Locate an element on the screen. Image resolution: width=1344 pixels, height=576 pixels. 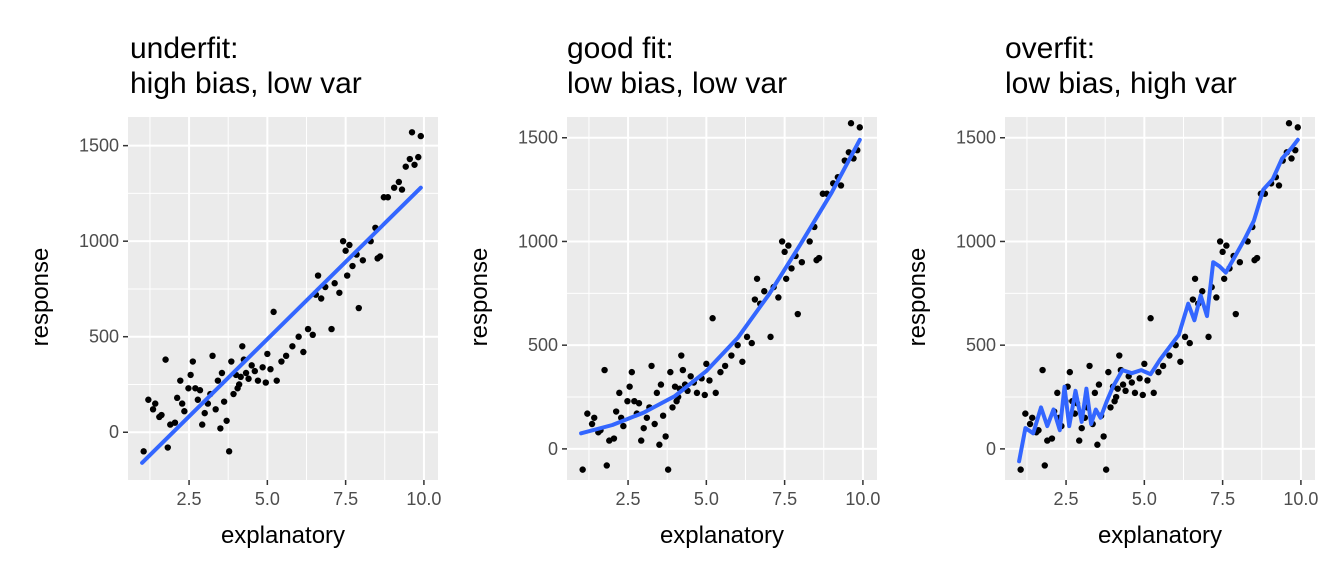
panel-title-line-2: low bias, low var is located at coordinates (677, 83).